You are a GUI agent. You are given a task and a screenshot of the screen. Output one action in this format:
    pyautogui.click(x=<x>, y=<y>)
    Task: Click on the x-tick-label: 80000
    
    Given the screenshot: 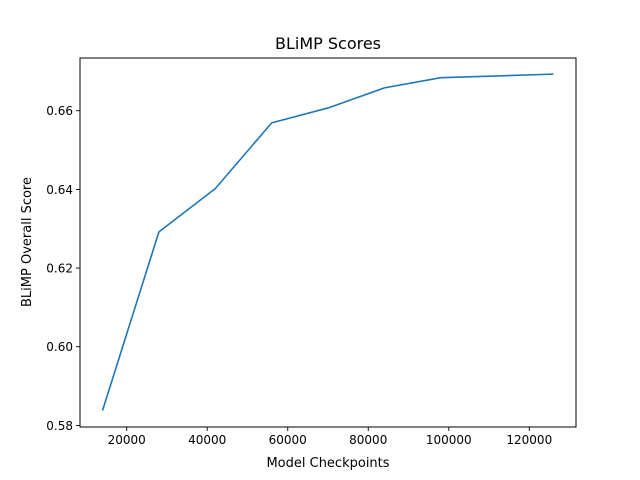 What is the action you would take?
    pyautogui.click(x=368, y=440)
    